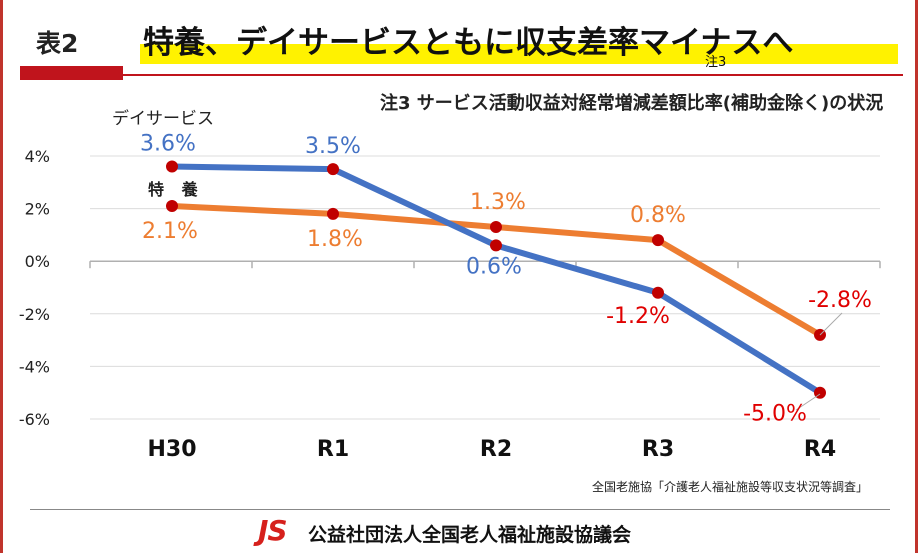  What do you see at coordinates (730, 487) in the screenshot?
I see `source-note: 全国老施協「介護老人福祉施設等収支状況等調査」` at bounding box center [730, 487].